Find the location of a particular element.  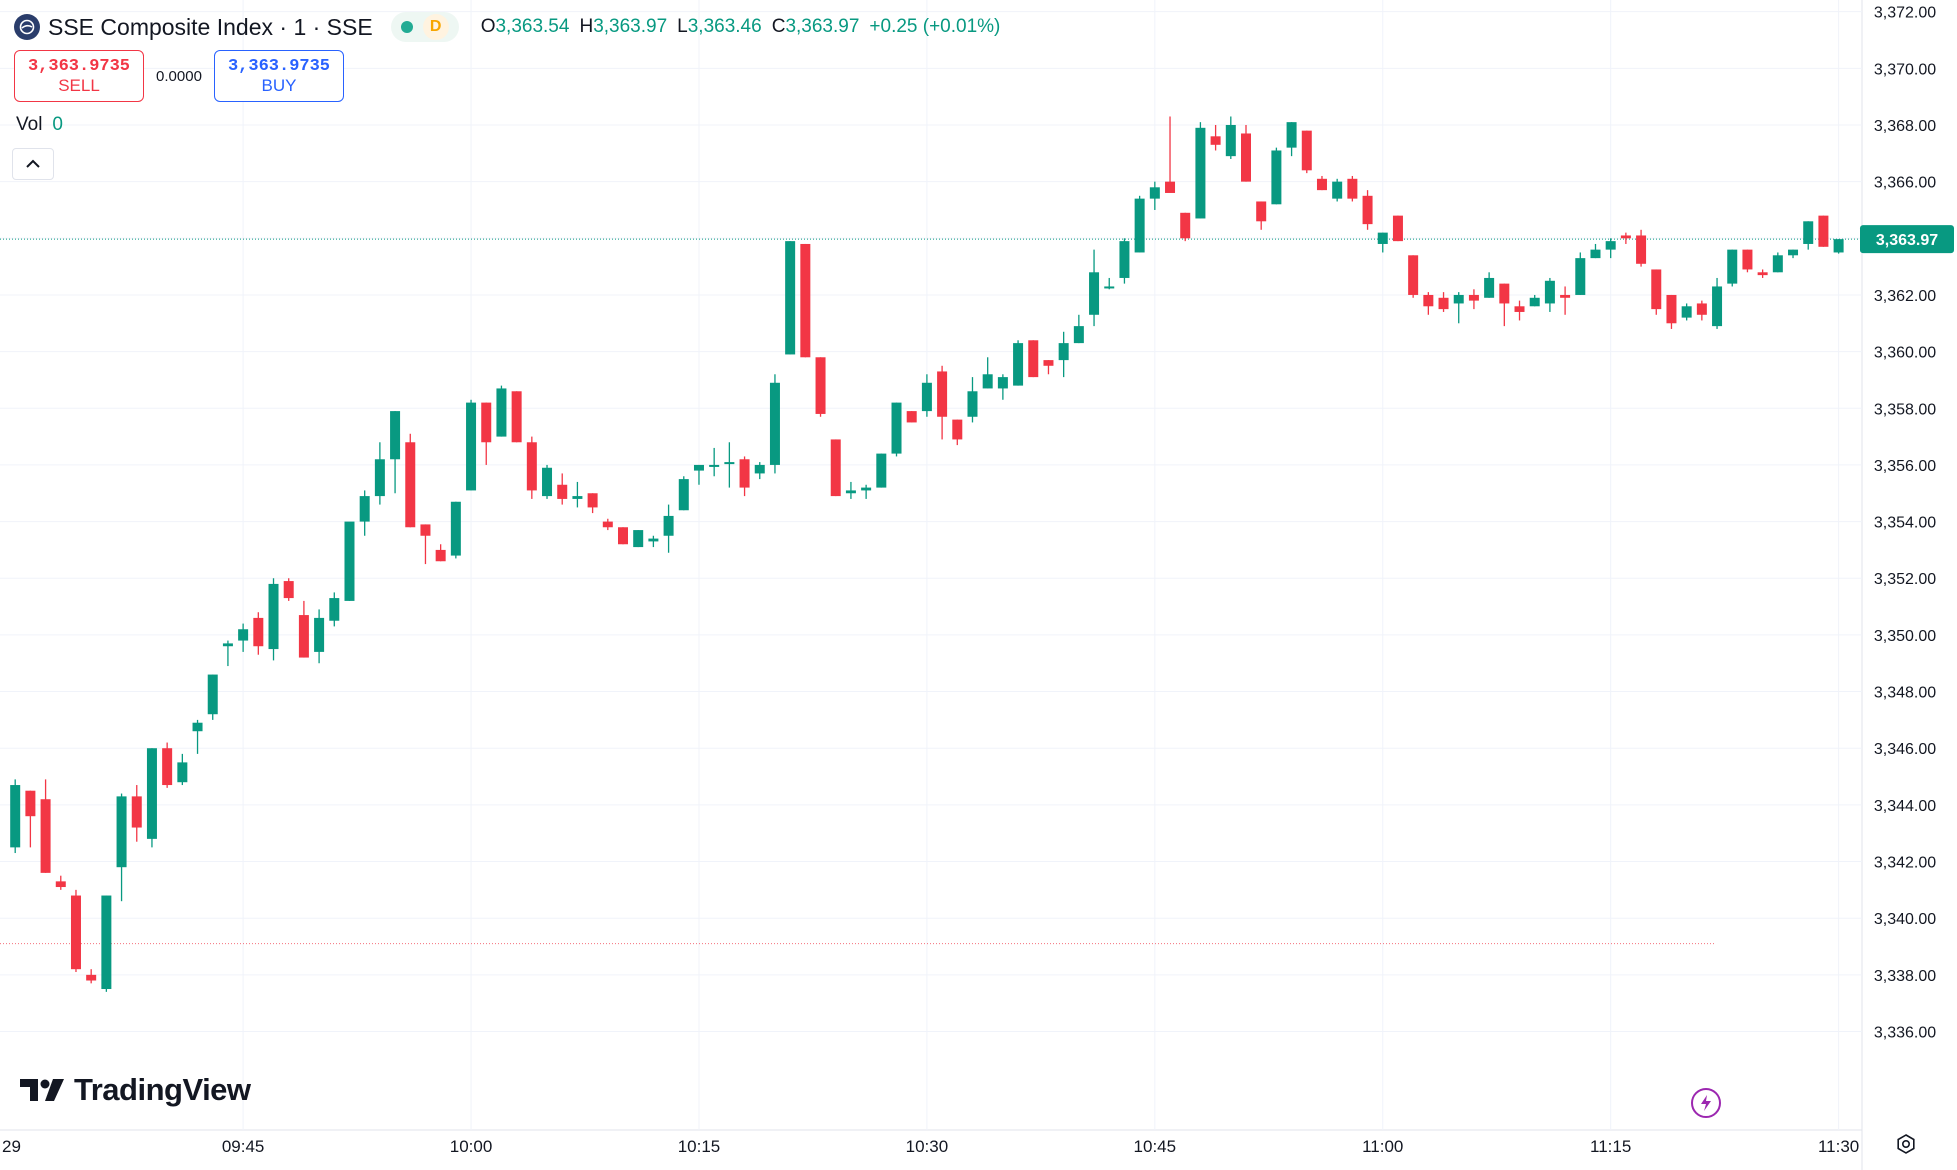

lightning-icon is located at coordinates (1706, 1103).